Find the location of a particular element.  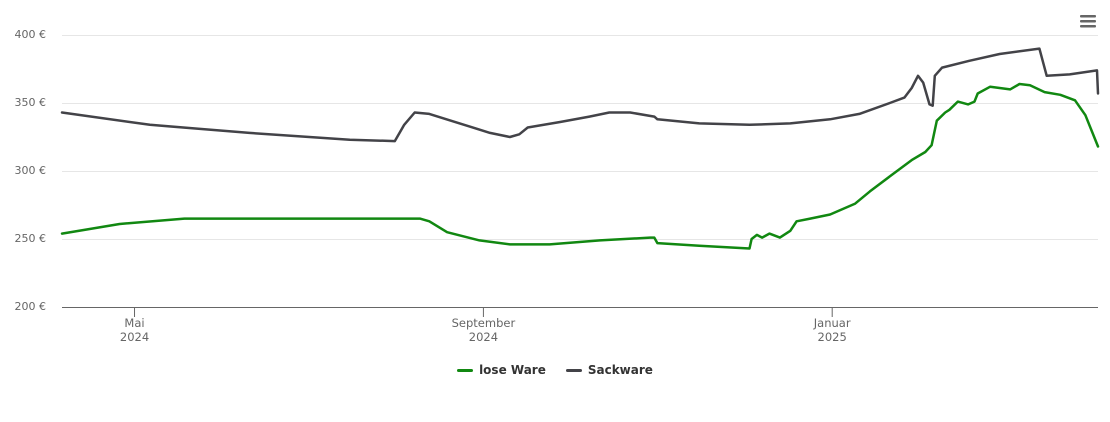

menu-icon is located at coordinates (1088, 21).